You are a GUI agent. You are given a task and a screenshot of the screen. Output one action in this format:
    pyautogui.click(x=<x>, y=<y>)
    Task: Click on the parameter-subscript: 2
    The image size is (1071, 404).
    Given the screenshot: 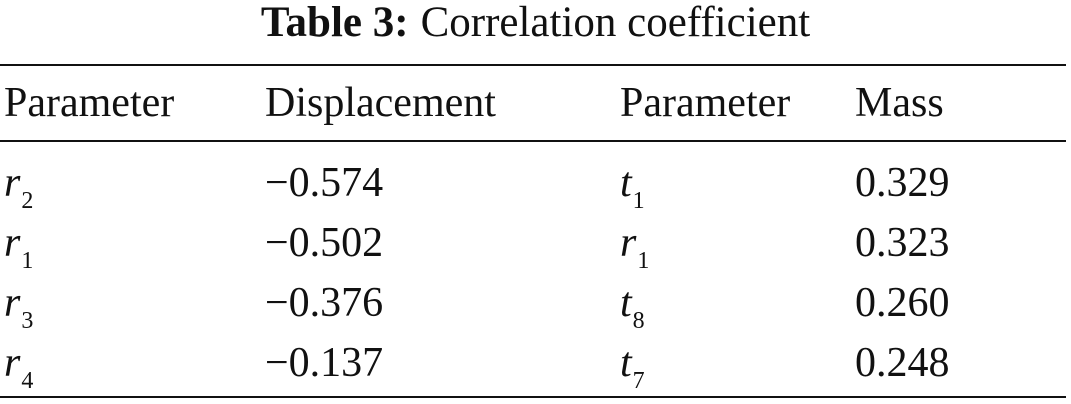 What is the action you would take?
    pyautogui.click(x=27, y=201)
    